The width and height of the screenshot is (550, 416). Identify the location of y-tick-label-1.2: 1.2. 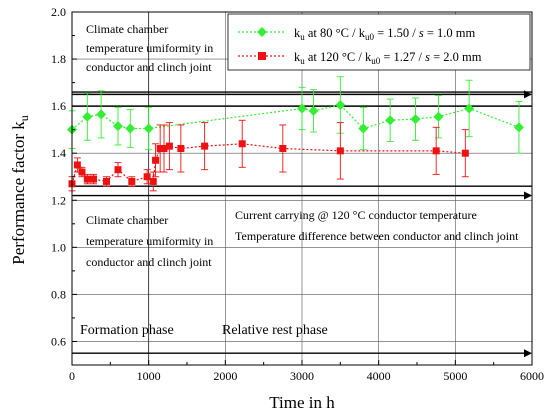
(58, 200).